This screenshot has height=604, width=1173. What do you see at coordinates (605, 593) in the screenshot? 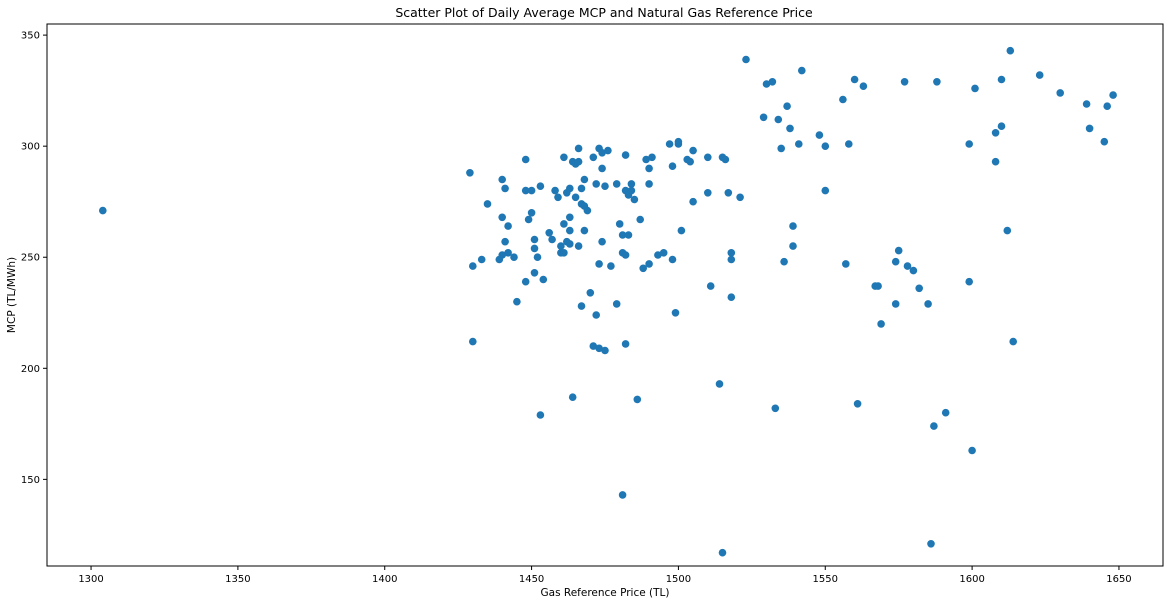
I see `x-axis-label: Gas Reference Price (TL)` at bounding box center [605, 593].